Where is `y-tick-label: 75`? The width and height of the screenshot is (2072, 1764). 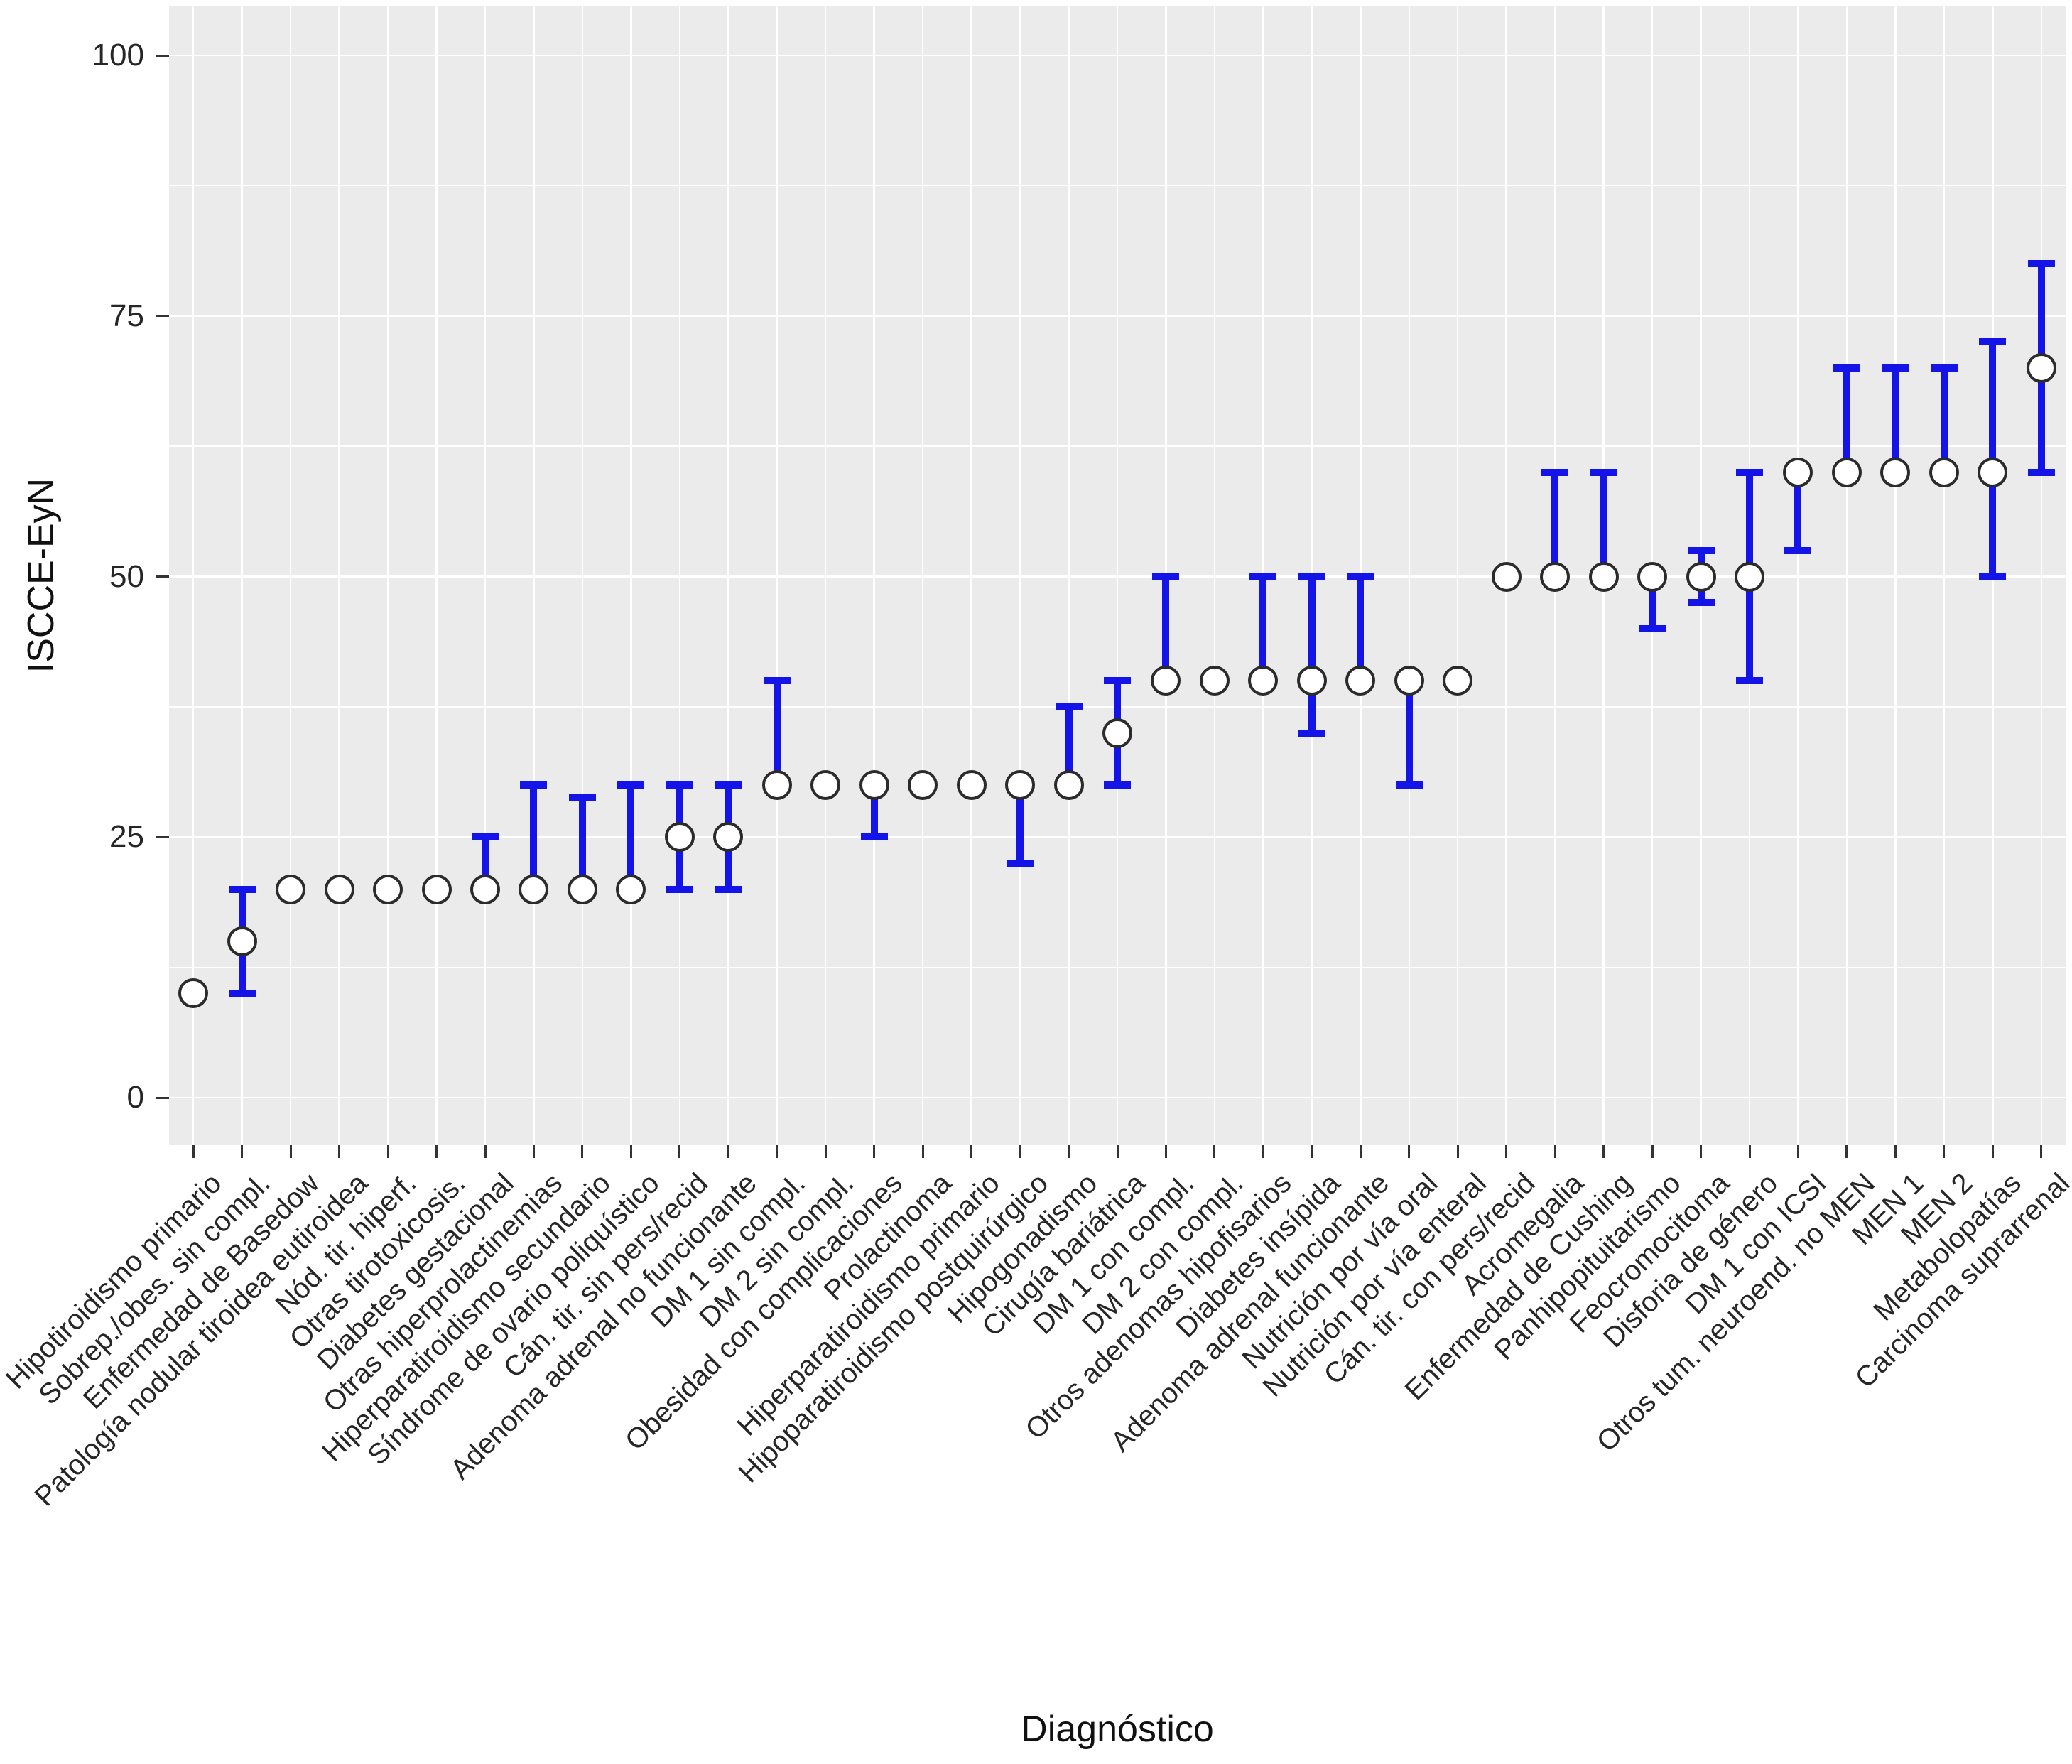
y-tick-label: 75 is located at coordinates (127, 315).